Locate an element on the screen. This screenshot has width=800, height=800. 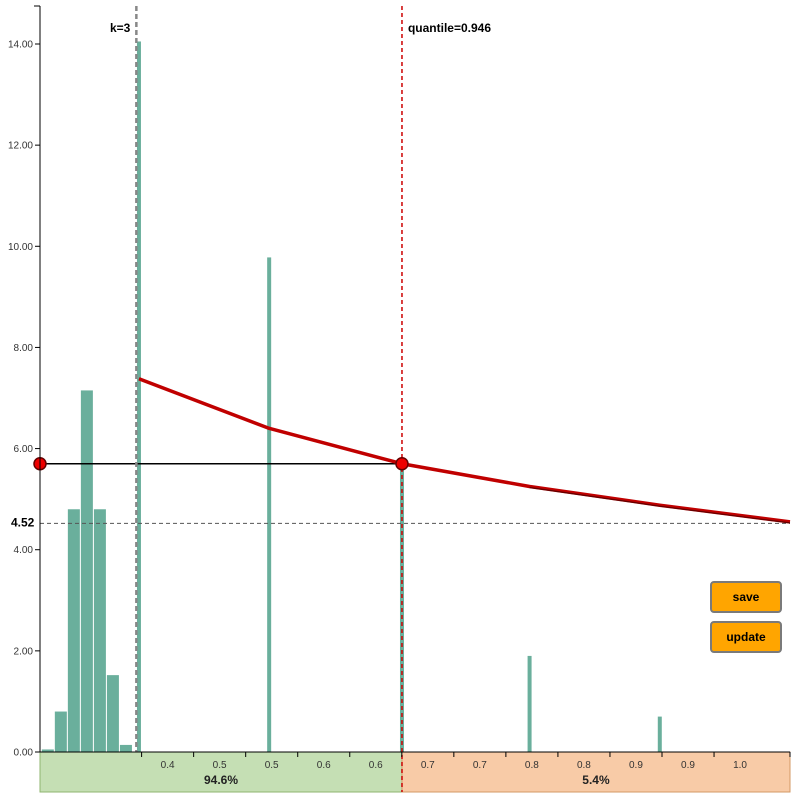
y-tick-label: 12.00 is located at coordinates (20, 146).